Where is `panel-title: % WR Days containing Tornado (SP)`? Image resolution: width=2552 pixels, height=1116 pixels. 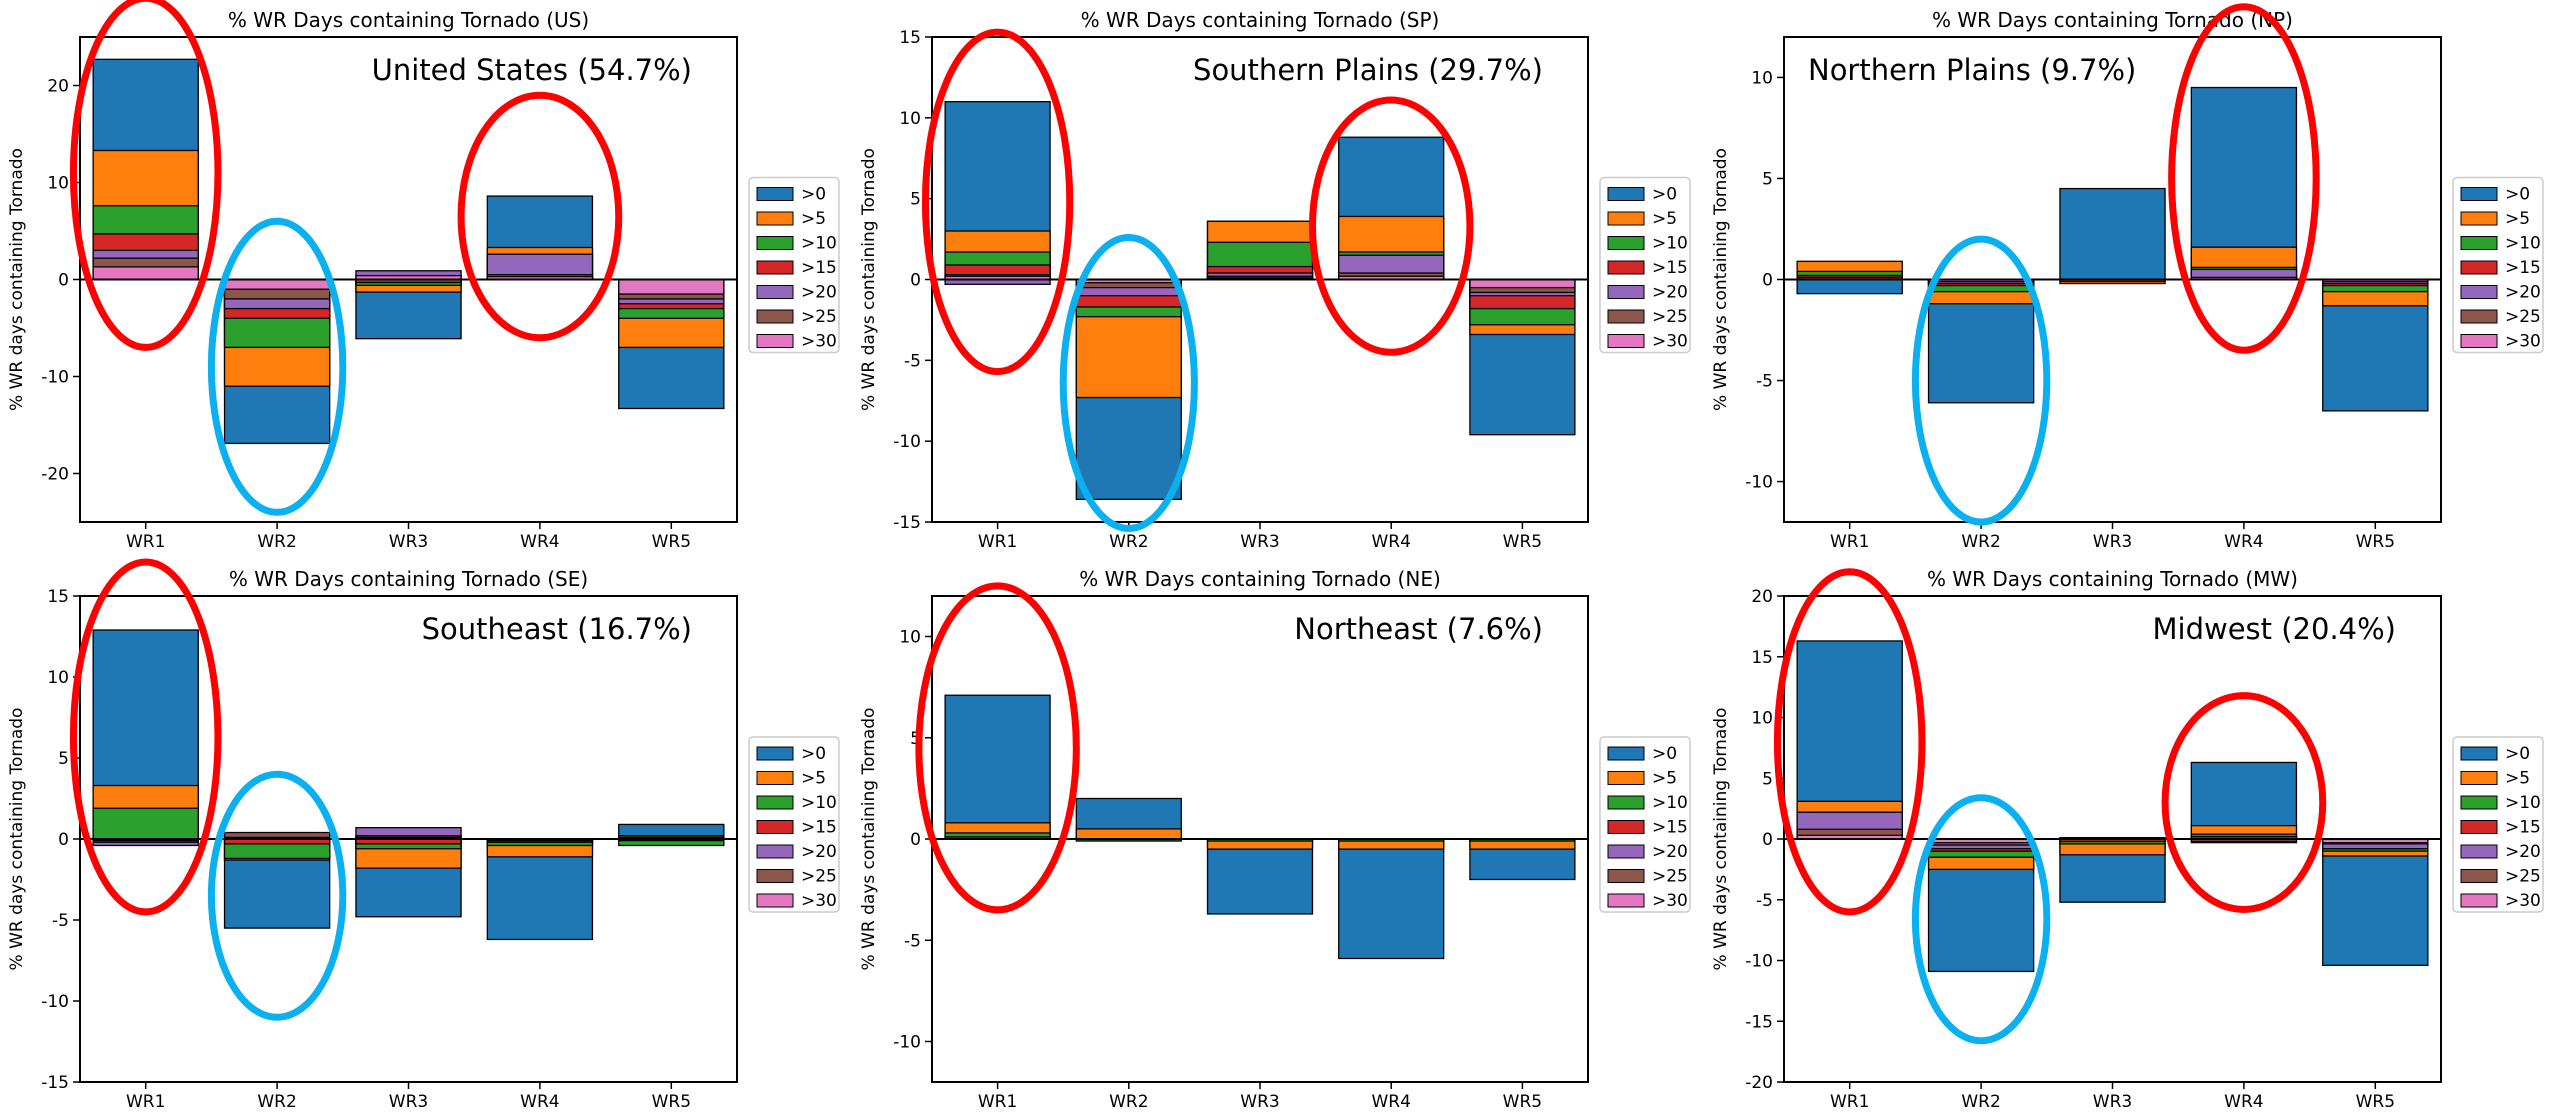 panel-title: % WR Days containing Tornado (SP) is located at coordinates (1260, 20).